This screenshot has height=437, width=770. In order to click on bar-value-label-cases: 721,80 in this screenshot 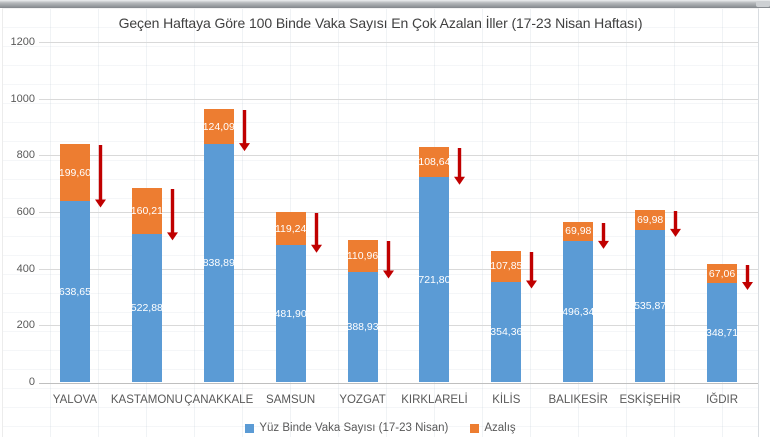, I will do `click(434, 279)`.